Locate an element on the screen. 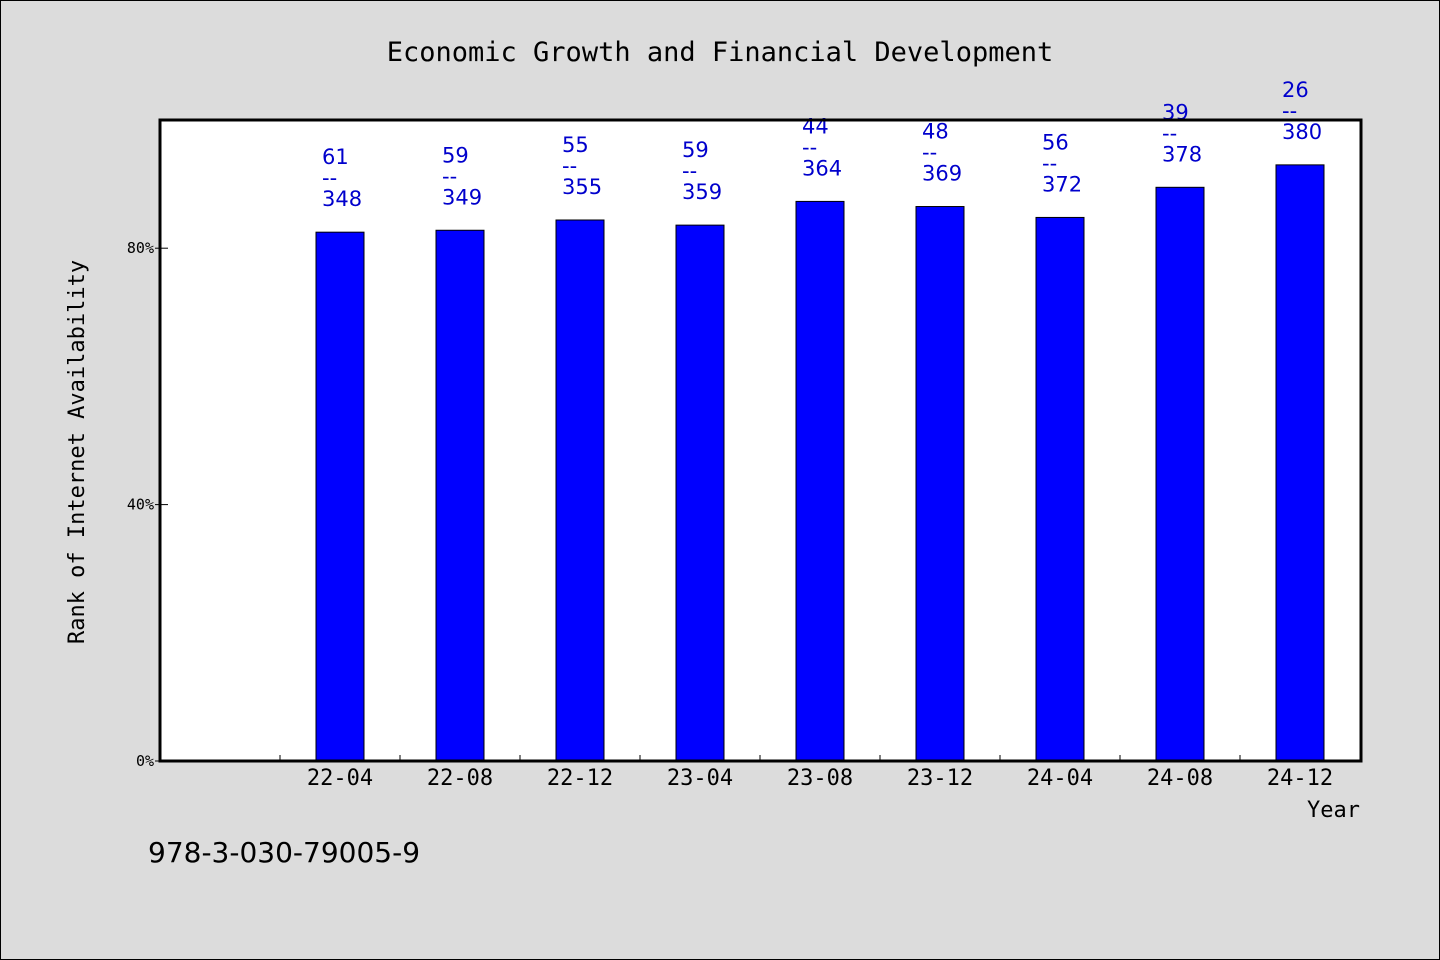 Image resolution: width=1440 pixels, height=960 pixels. y-tick-label: 40% is located at coordinates (140, 505).